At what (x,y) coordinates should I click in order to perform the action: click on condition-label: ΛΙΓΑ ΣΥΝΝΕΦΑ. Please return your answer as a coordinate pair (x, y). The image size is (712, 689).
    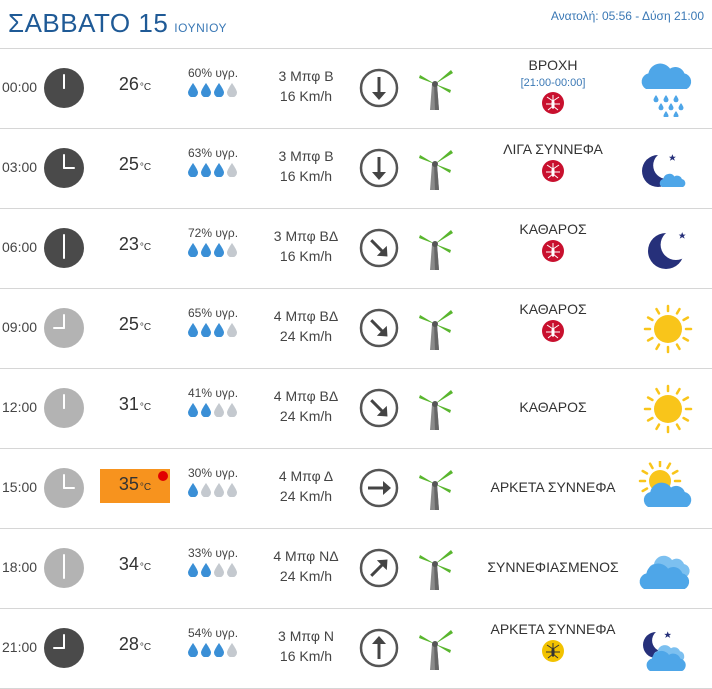
    Looking at the image, I should click on (553, 149).